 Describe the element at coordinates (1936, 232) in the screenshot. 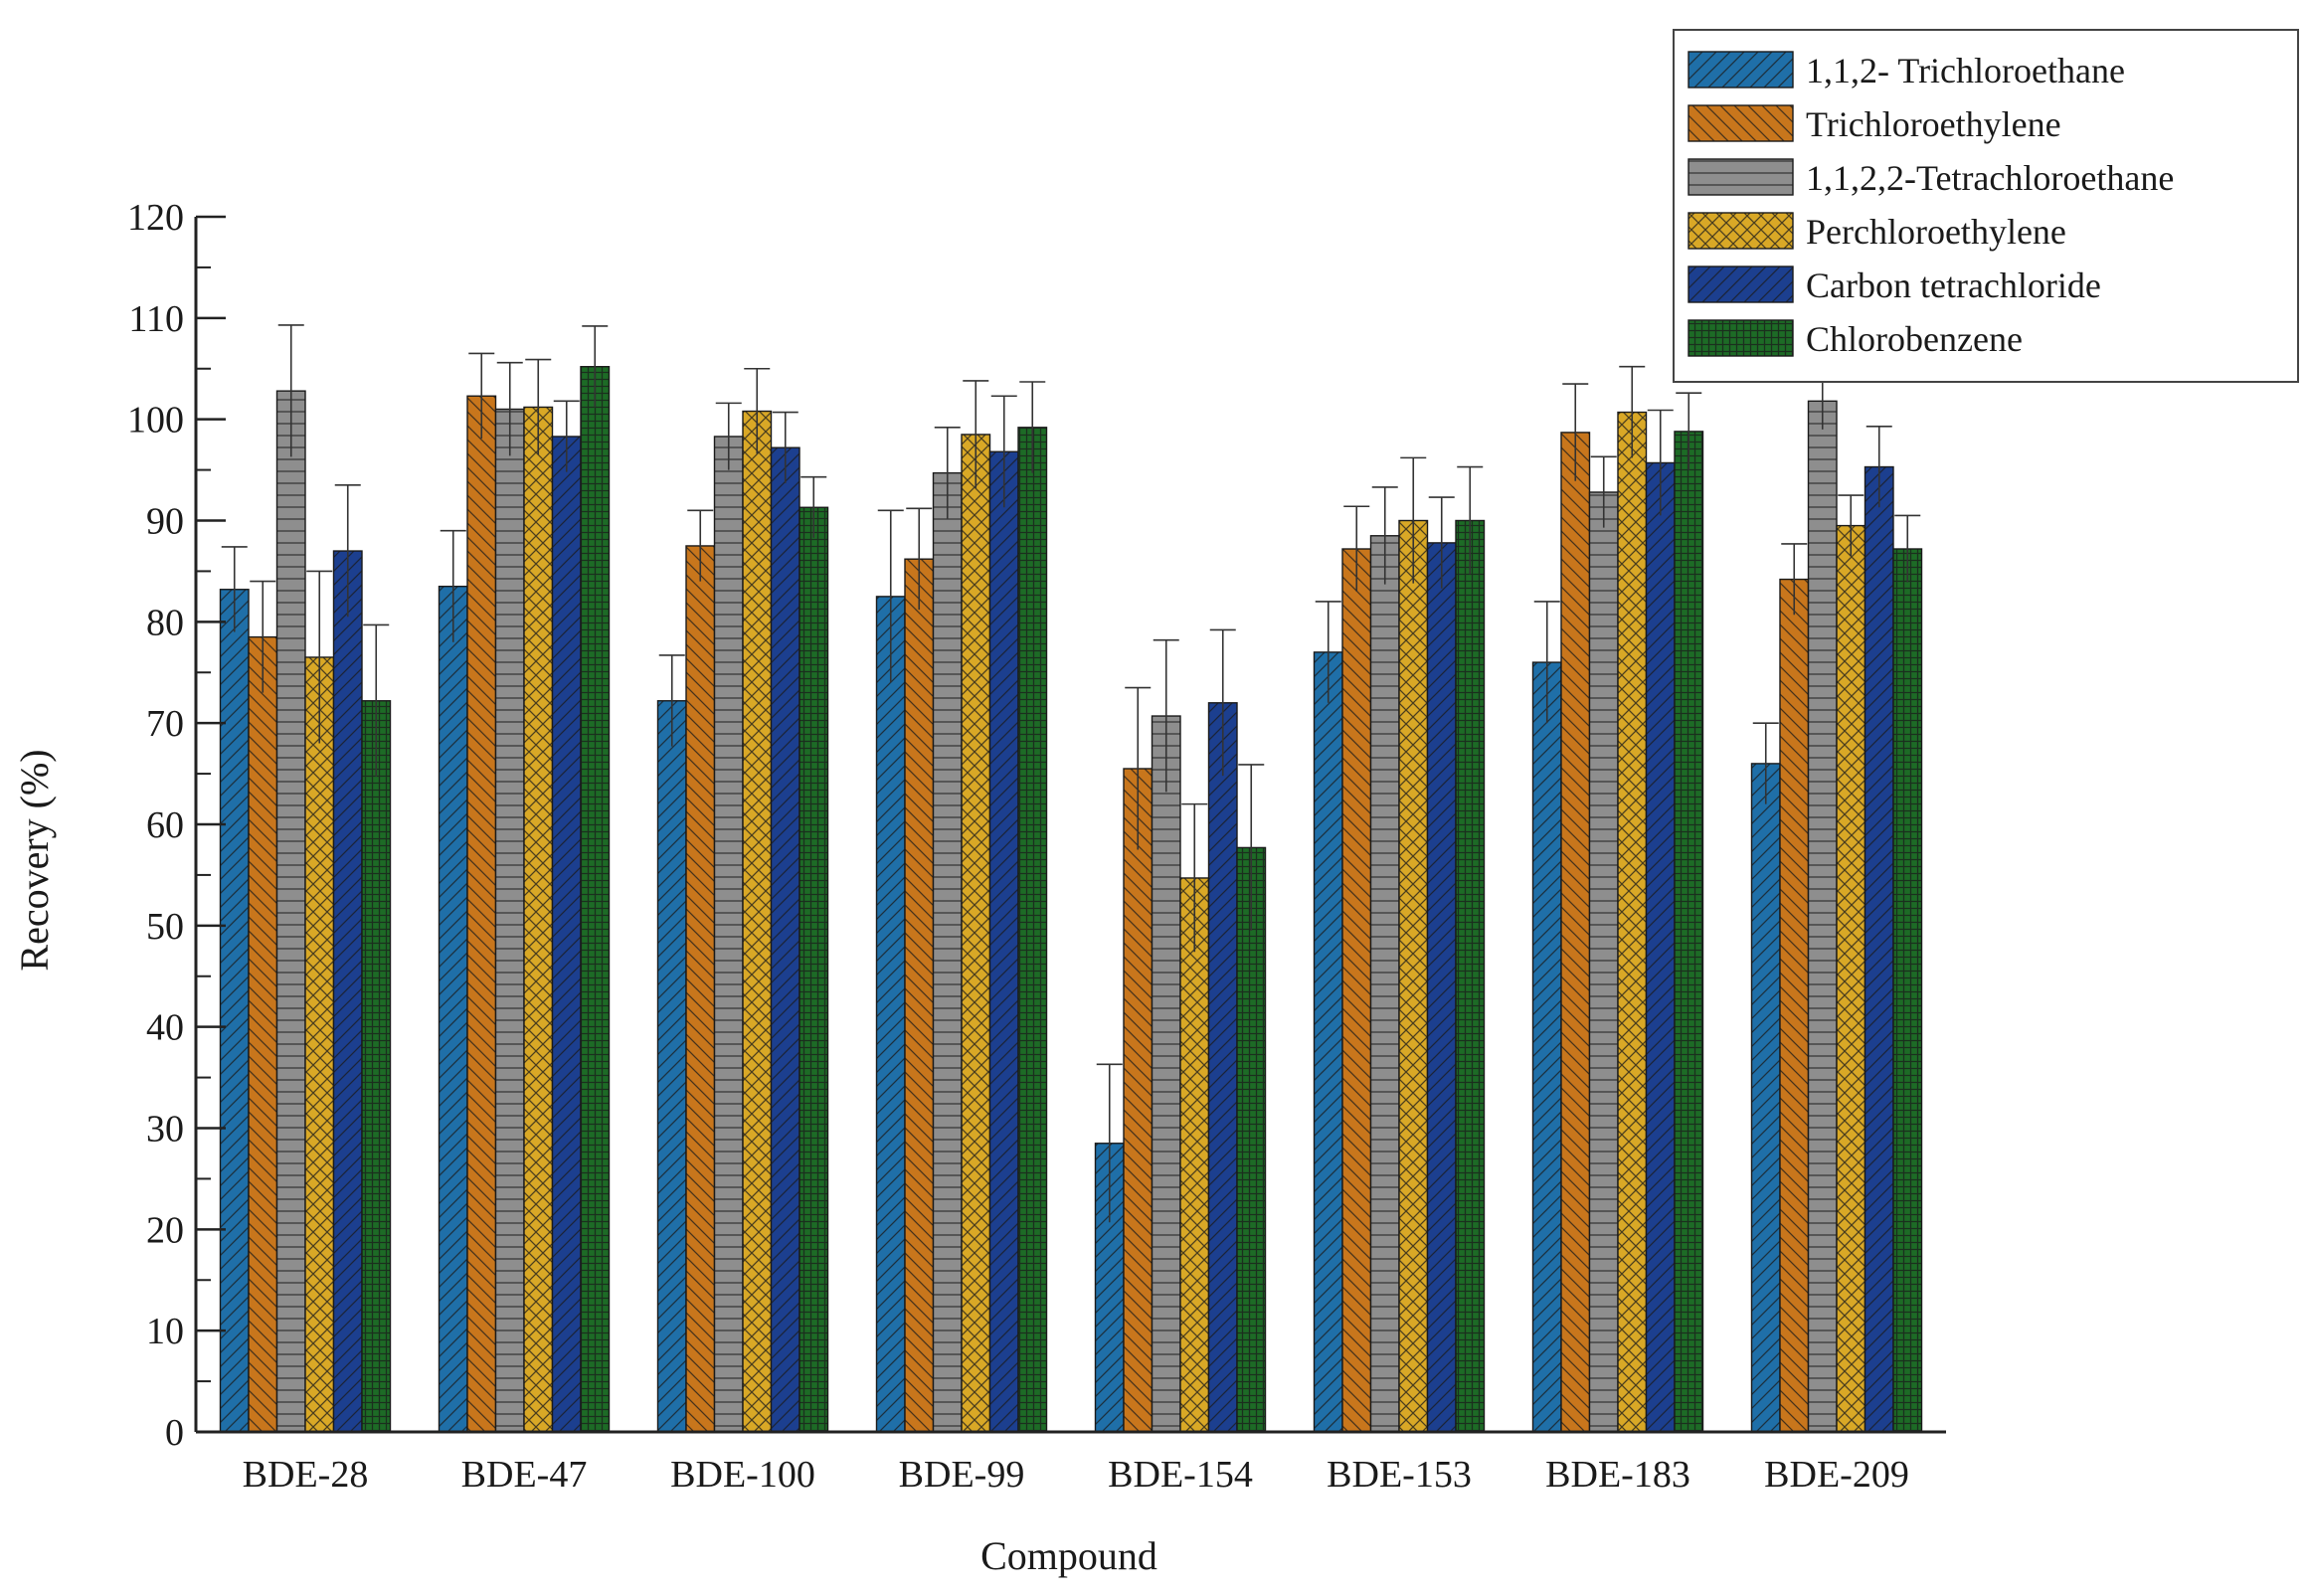

I see `legend-label: Perchloroethylene` at that location.